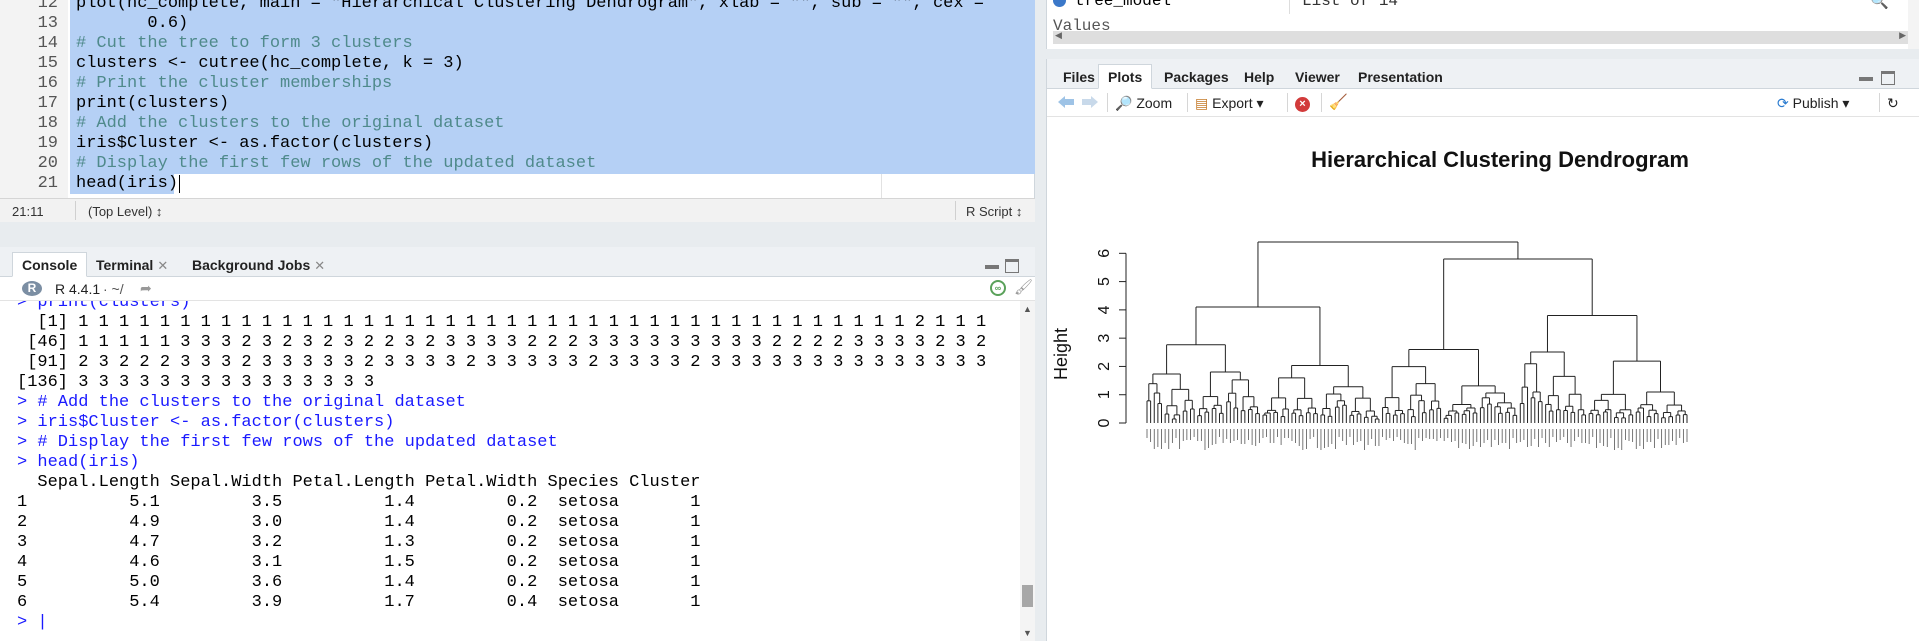 Image resolution: width=1919 pixels, height=641 pixels. Describe the element at coordinates (1317, 77) in the screenshot. I see `tab-viewer: Viewer` at that location.